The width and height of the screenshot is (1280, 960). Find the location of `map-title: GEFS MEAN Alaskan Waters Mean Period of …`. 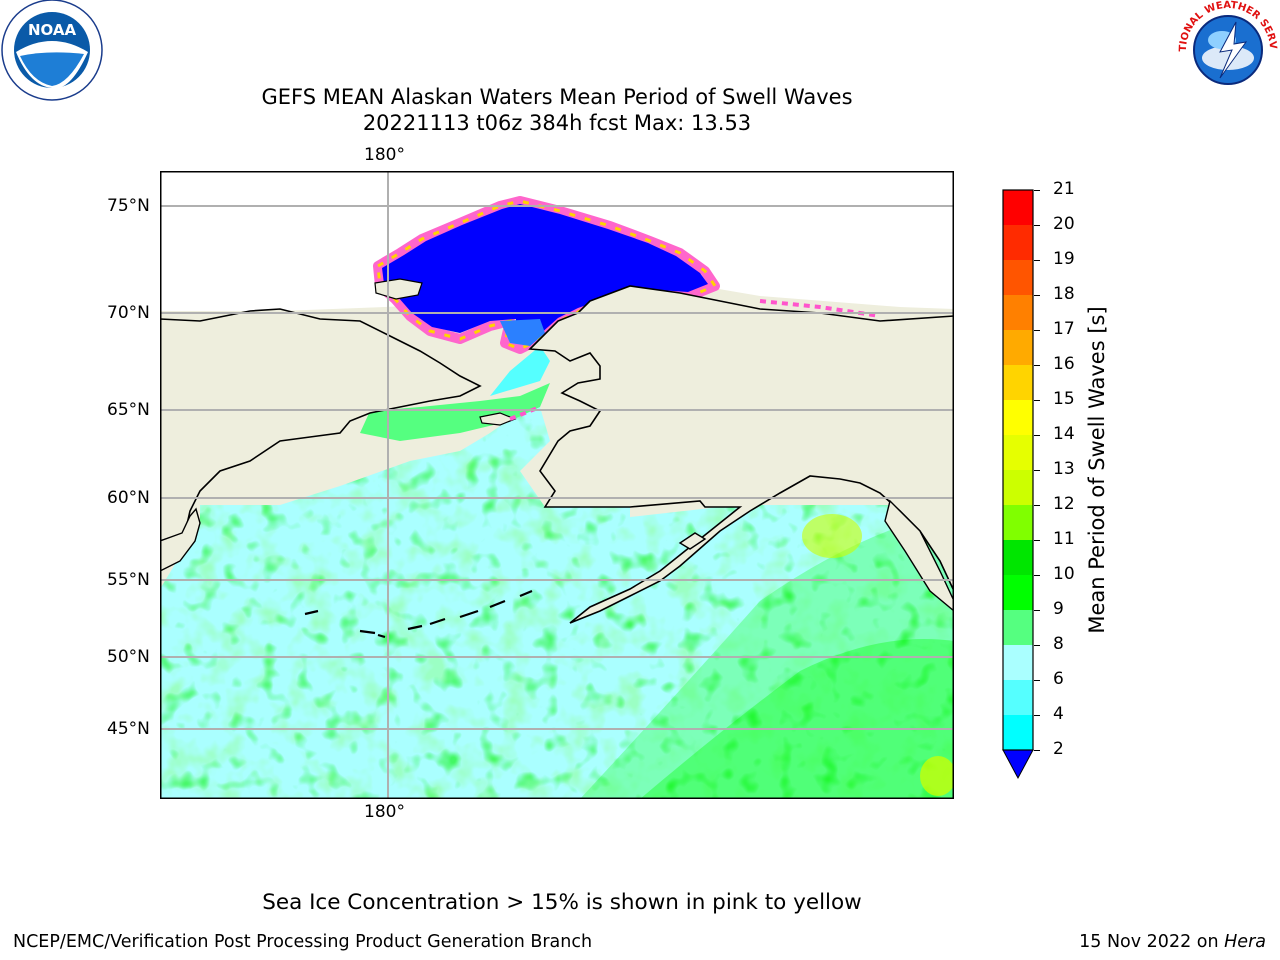

map-title: GEFS MEAN Alaskan Waters Mean Period of … is located at coordinates (557, 97).